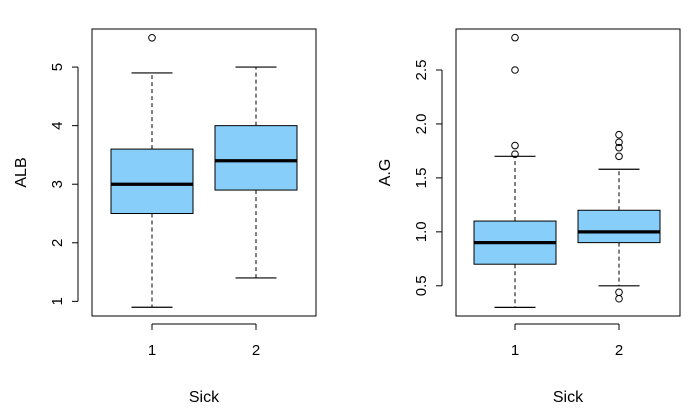  I want to click on y-tick-label: 1.0, so click(421, 231).